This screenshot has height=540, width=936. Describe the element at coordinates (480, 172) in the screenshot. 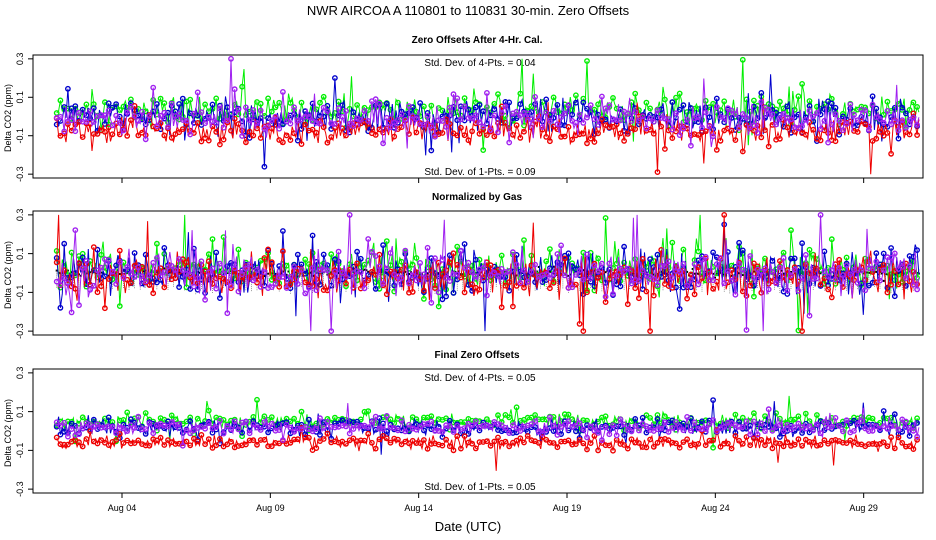

I see `panel-1-annotation-bottom: Std. Dev. of 1-Pts. = 0.09` at that location.